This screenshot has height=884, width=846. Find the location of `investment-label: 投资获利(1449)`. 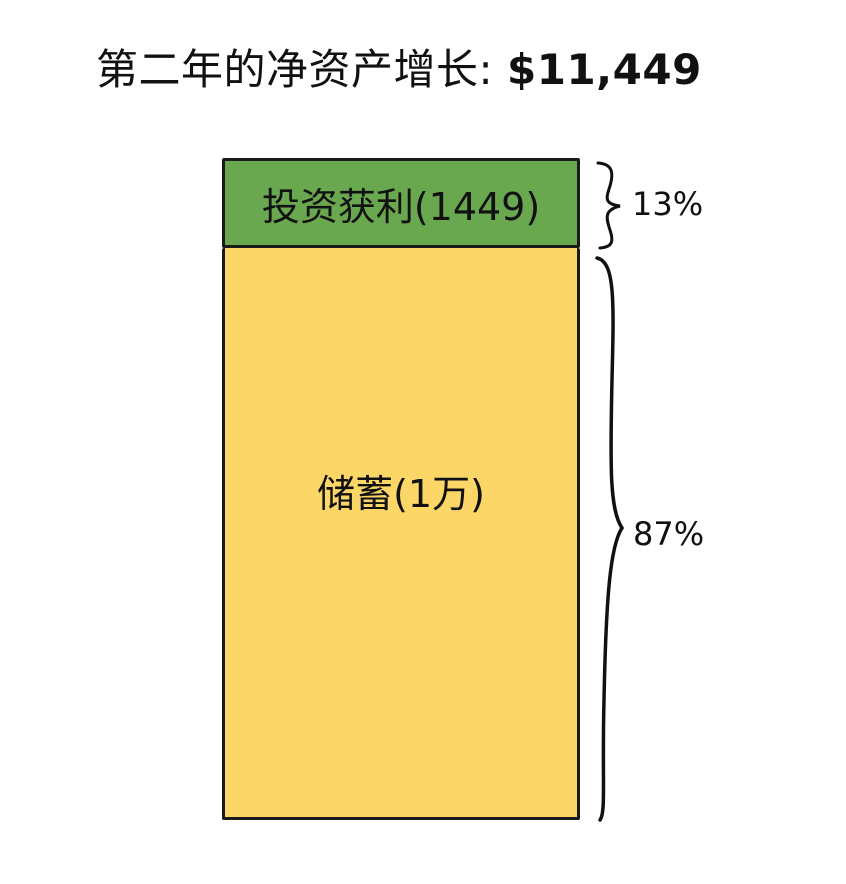

investment-label: 投资获利(1449) is located at coordinates (401, 206).